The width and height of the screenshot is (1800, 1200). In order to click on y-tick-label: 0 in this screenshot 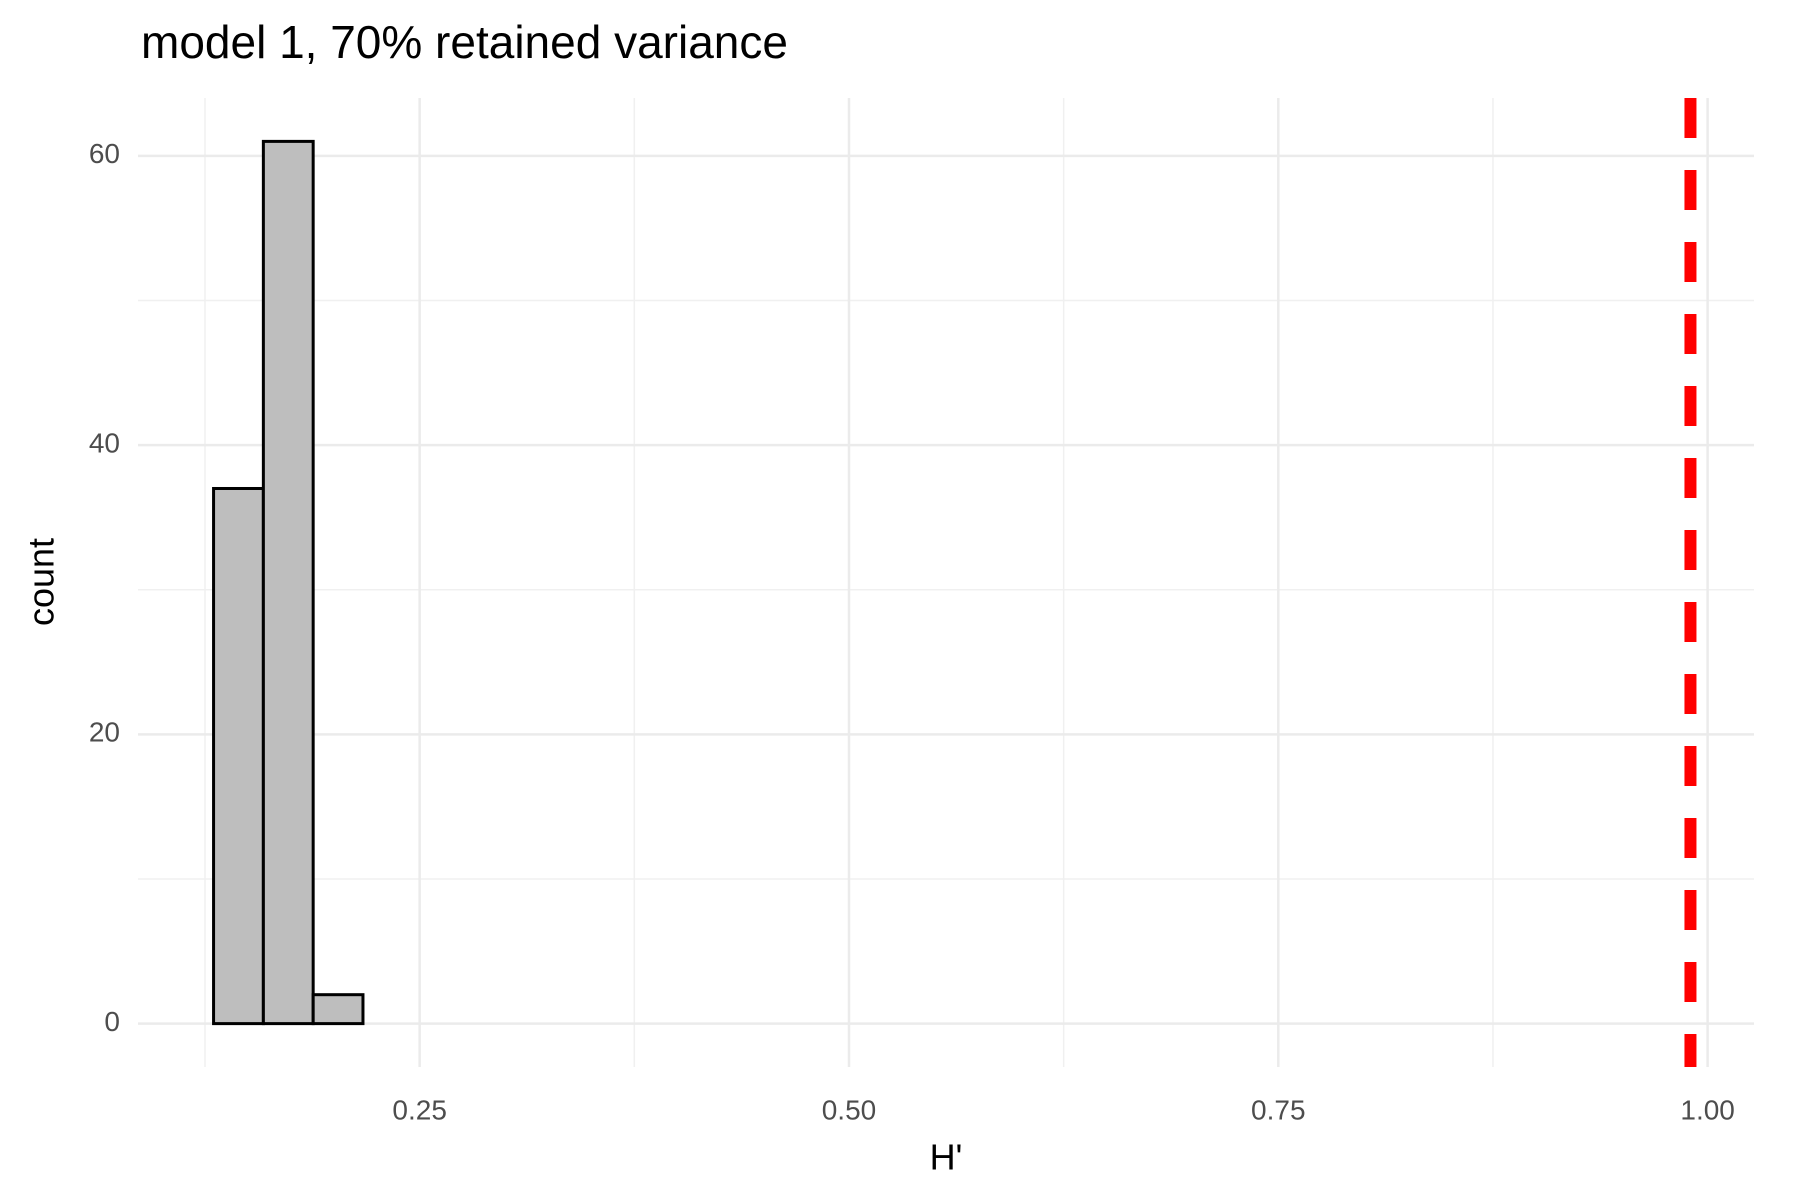, I will do `click(112, 1021)`.